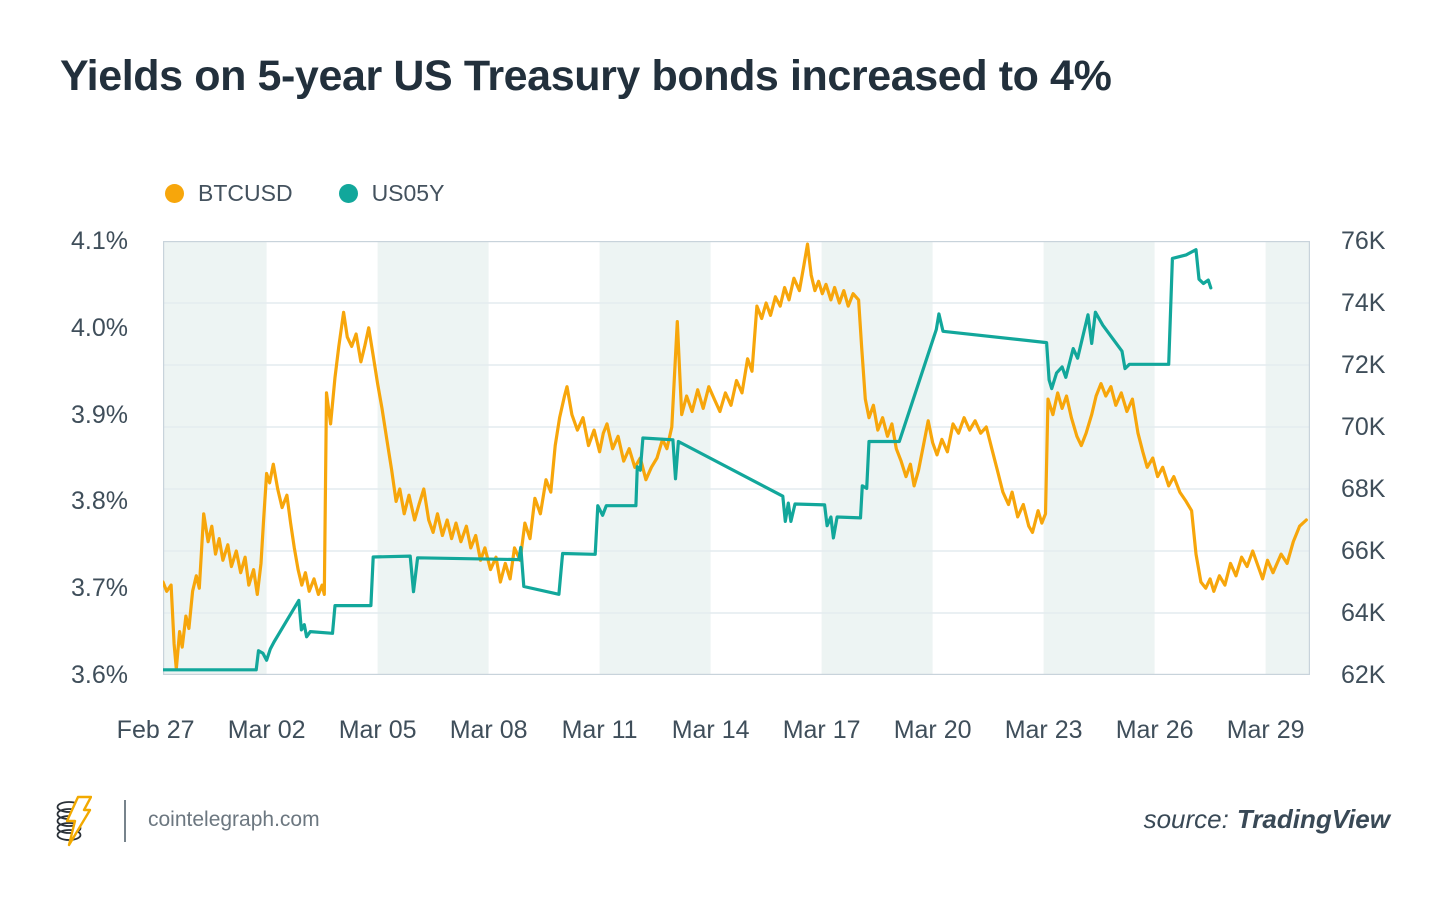 Image resolution: width=1450 pixels, height=901 pixels. I want to click on legend-item-us05y: US05Y, so click(391, 193).